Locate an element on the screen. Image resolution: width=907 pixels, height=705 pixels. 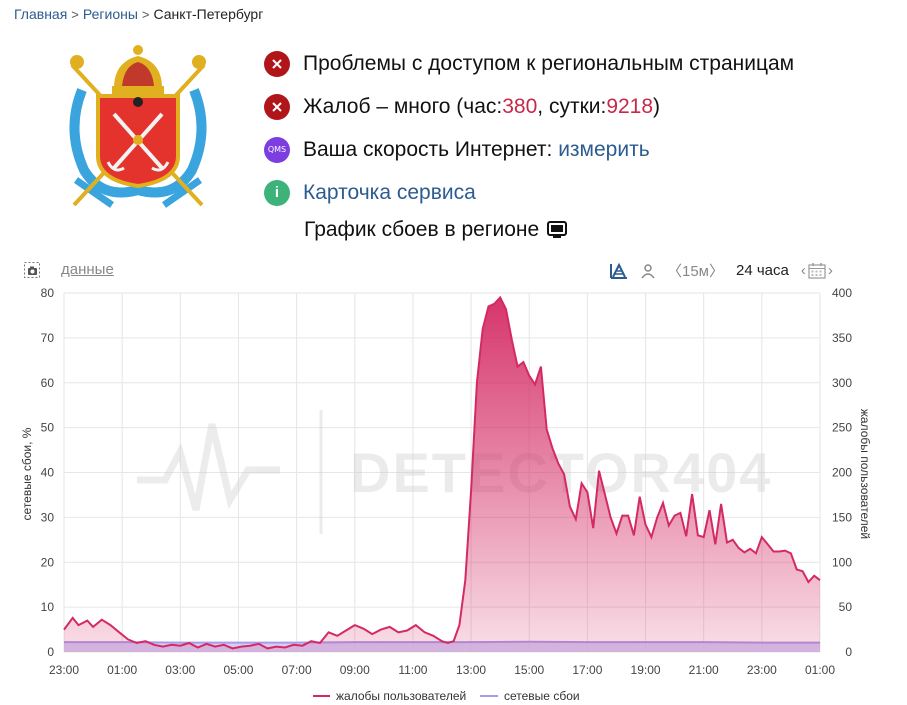
x-tick-label: 13:00 is located at coordinates (471, 670).